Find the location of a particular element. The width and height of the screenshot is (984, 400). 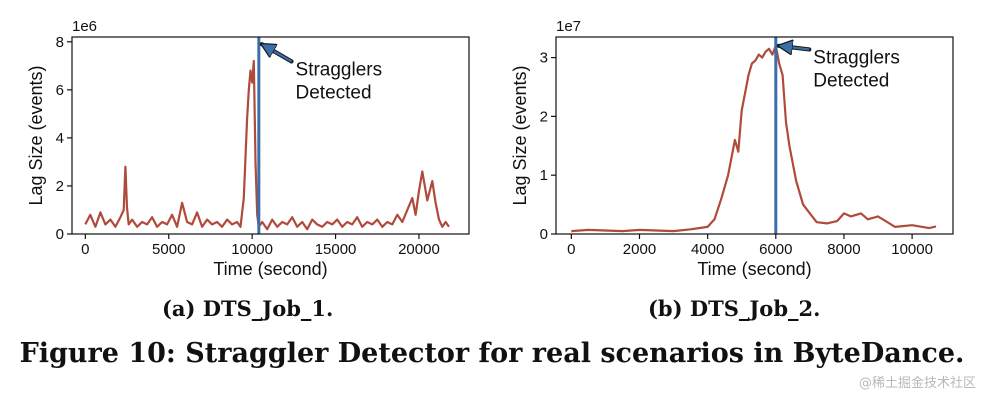

x-tick-label: 20000 is located at coordinates (419, 249).